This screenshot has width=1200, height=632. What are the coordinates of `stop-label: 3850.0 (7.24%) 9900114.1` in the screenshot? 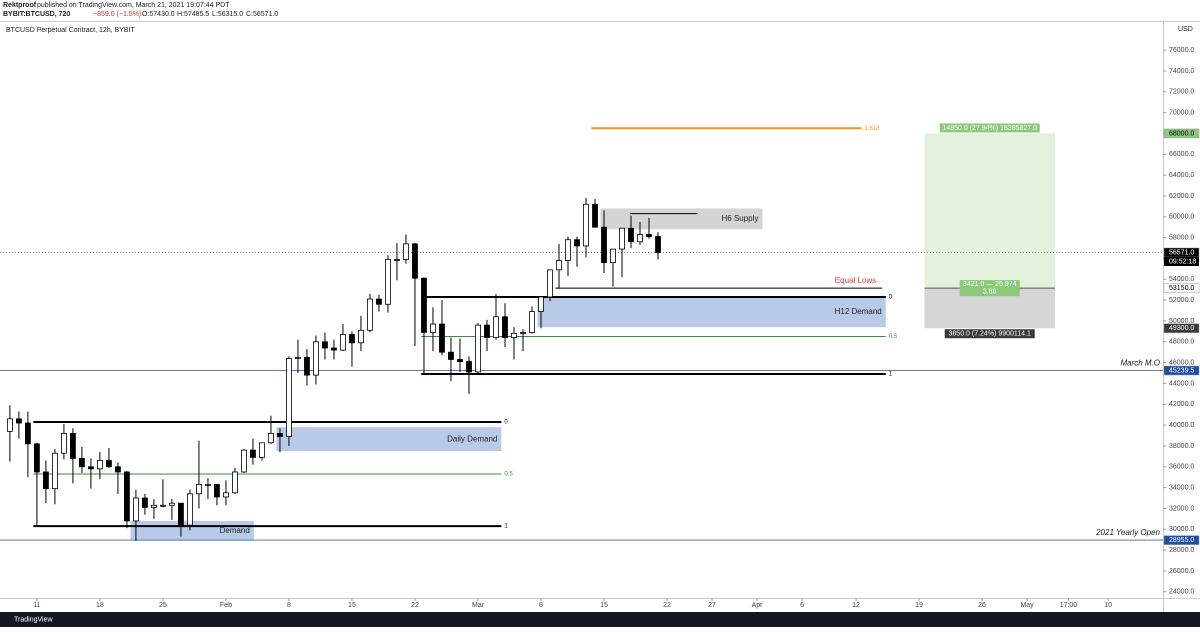 It's located at (990, 334).